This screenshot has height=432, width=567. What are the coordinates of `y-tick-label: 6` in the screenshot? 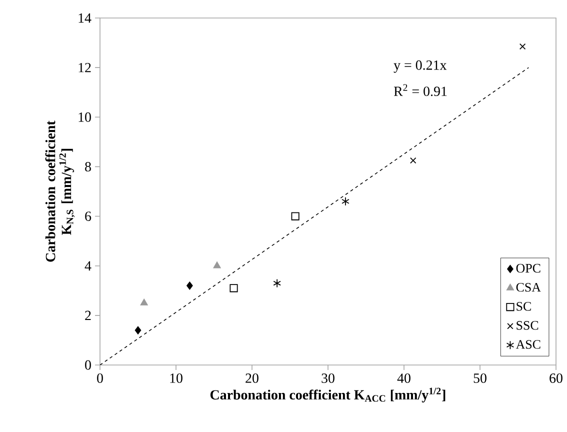 It's located at (88, 216).